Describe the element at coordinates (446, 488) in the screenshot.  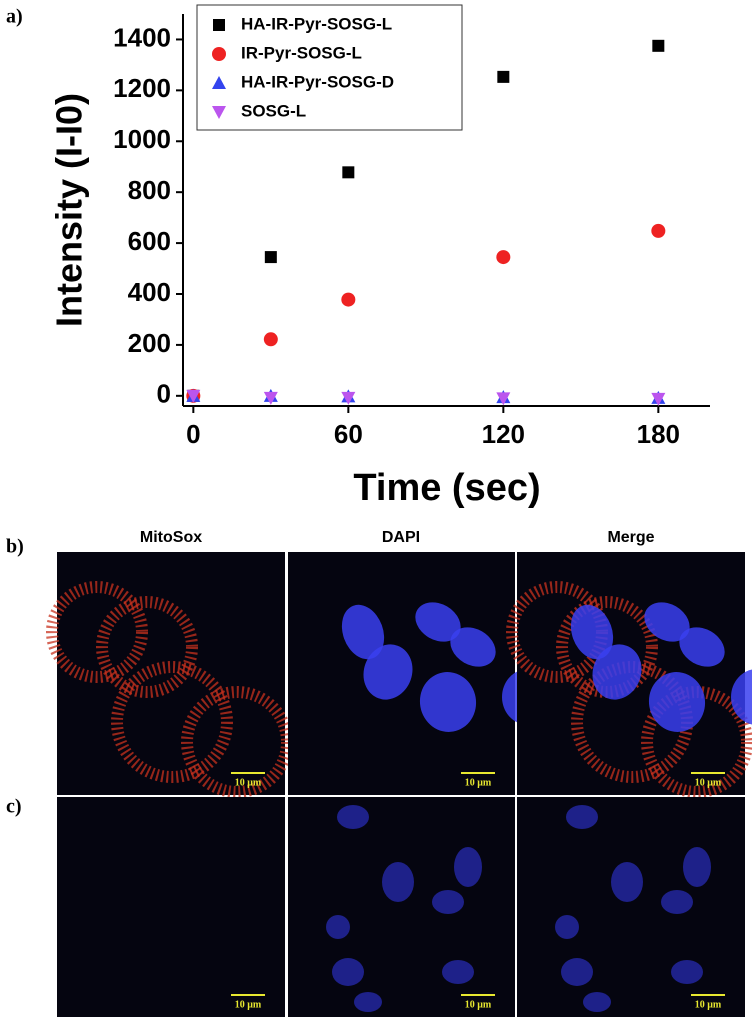
I see `x-axis-title: Time (sec)` at that location.